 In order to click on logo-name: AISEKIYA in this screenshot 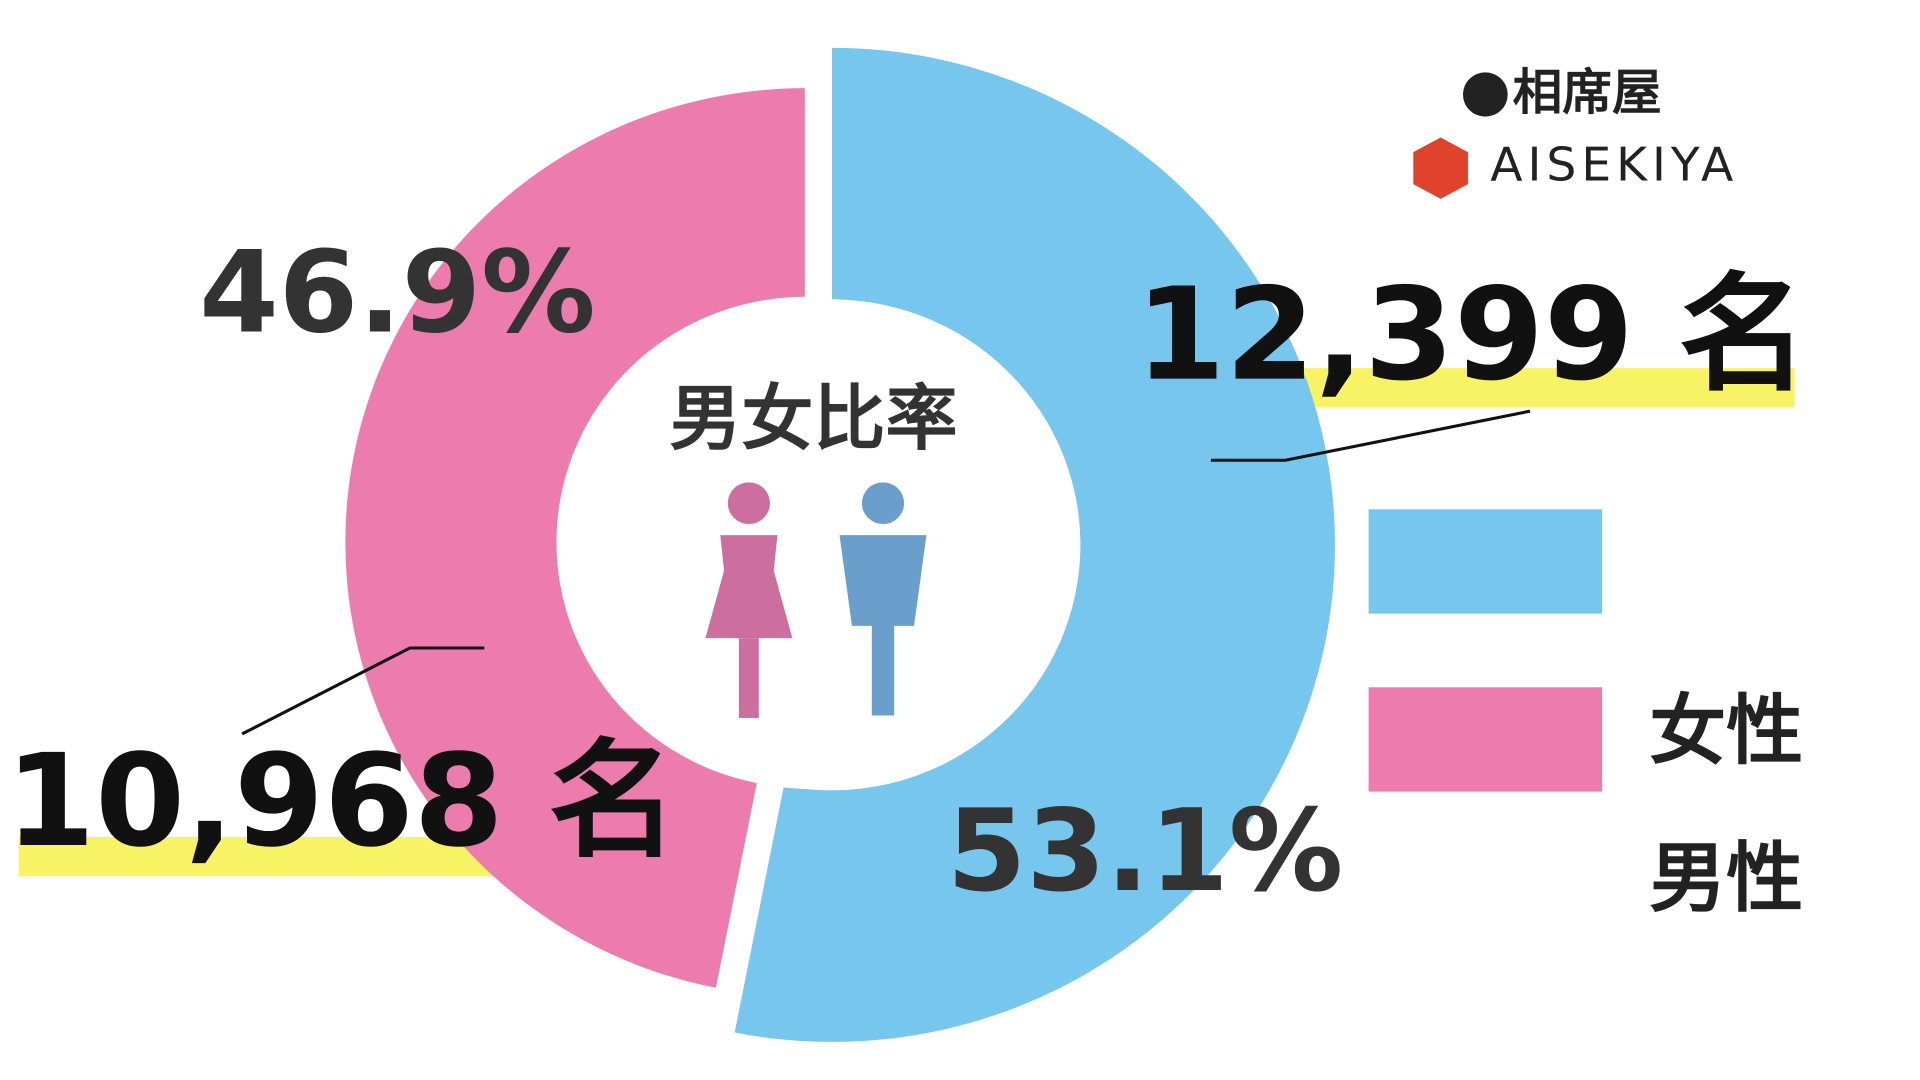, I will do `click(1614, 165)`.